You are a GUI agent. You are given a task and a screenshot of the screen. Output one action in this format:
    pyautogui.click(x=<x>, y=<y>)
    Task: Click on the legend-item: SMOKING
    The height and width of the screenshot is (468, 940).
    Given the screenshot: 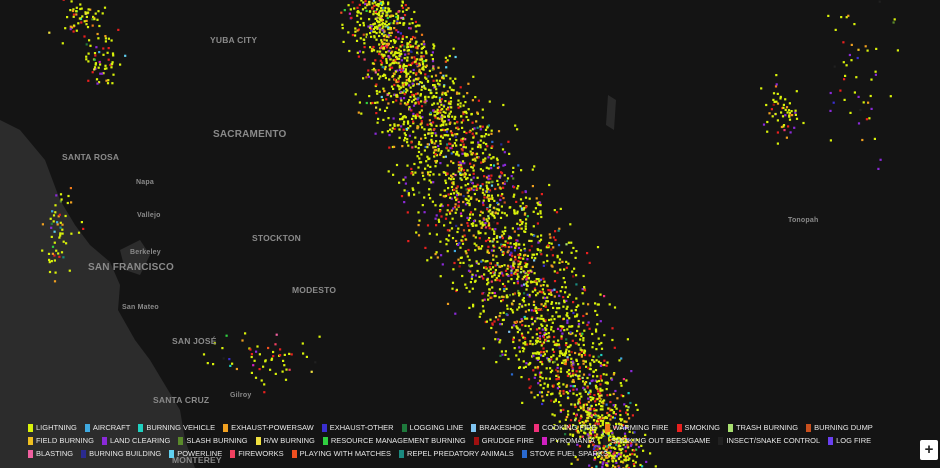 What is the action you would take?
    pyautogui.click(x=698, y=427)
    